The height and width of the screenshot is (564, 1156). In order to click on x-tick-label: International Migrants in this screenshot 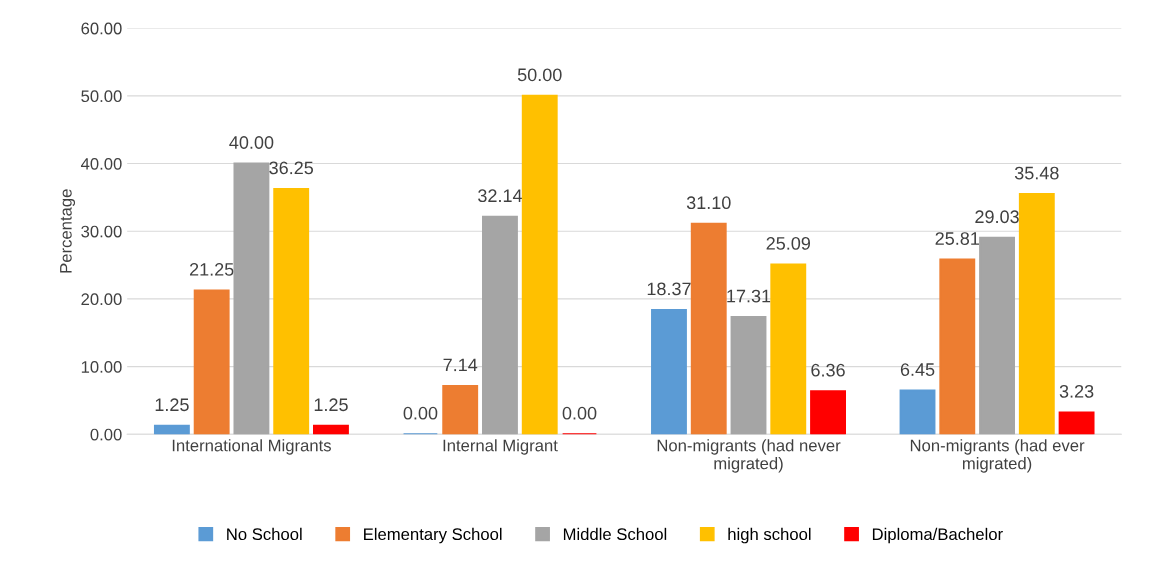, I will do `click(251, 447)`.